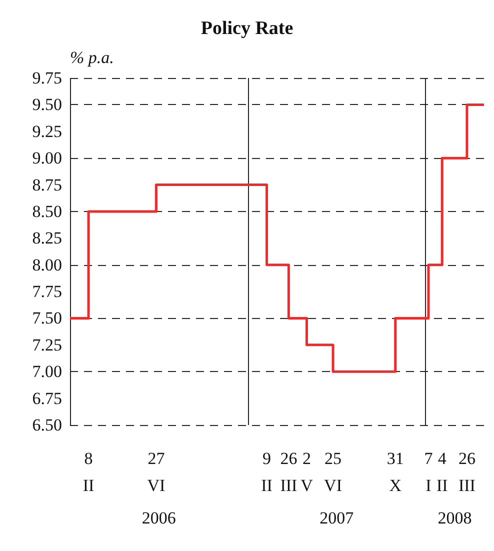 This screenshot has width=494, height=551. What do you see at coordinates (92, 57) in the screenshot?
I see `y-axis-title: % p.a.` at bounding box center [92, 57].